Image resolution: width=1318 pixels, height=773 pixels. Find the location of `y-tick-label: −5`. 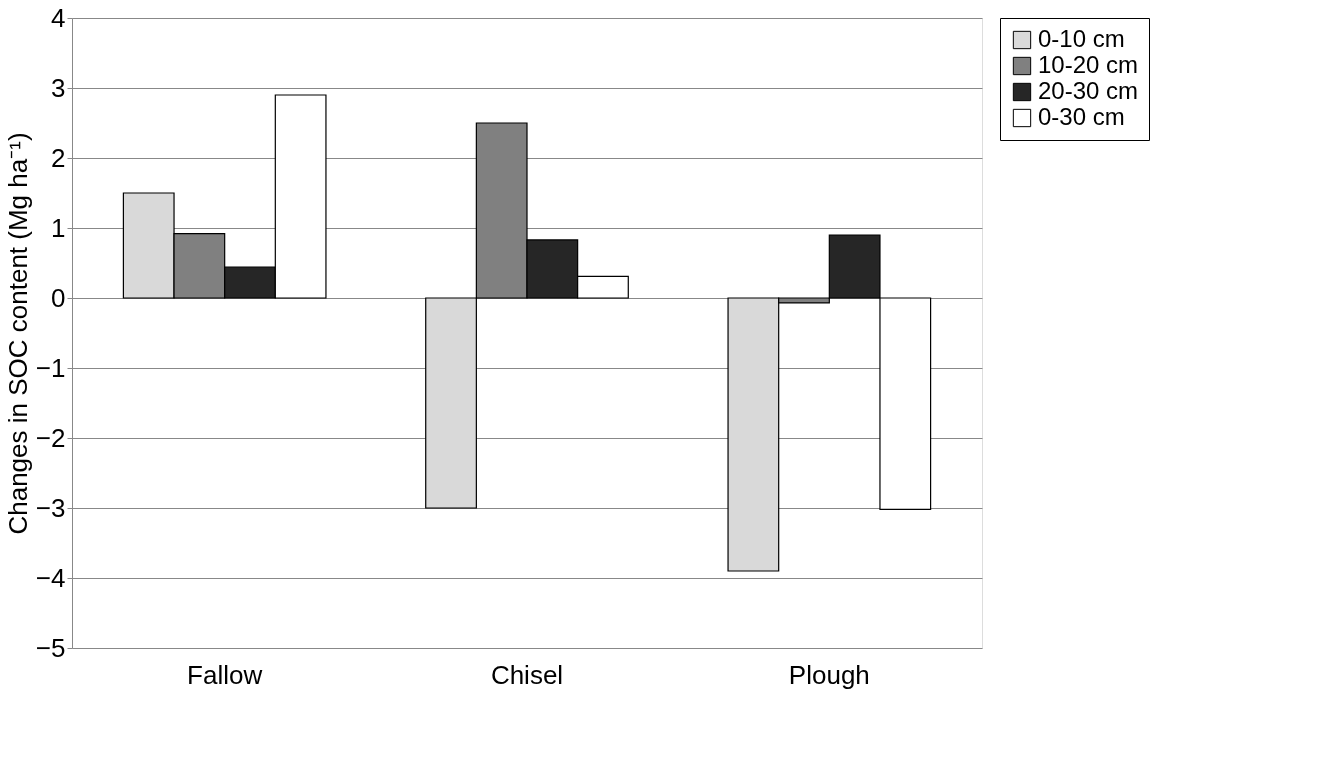

y-tick-label: −5 is located at coordinates (50, 647).